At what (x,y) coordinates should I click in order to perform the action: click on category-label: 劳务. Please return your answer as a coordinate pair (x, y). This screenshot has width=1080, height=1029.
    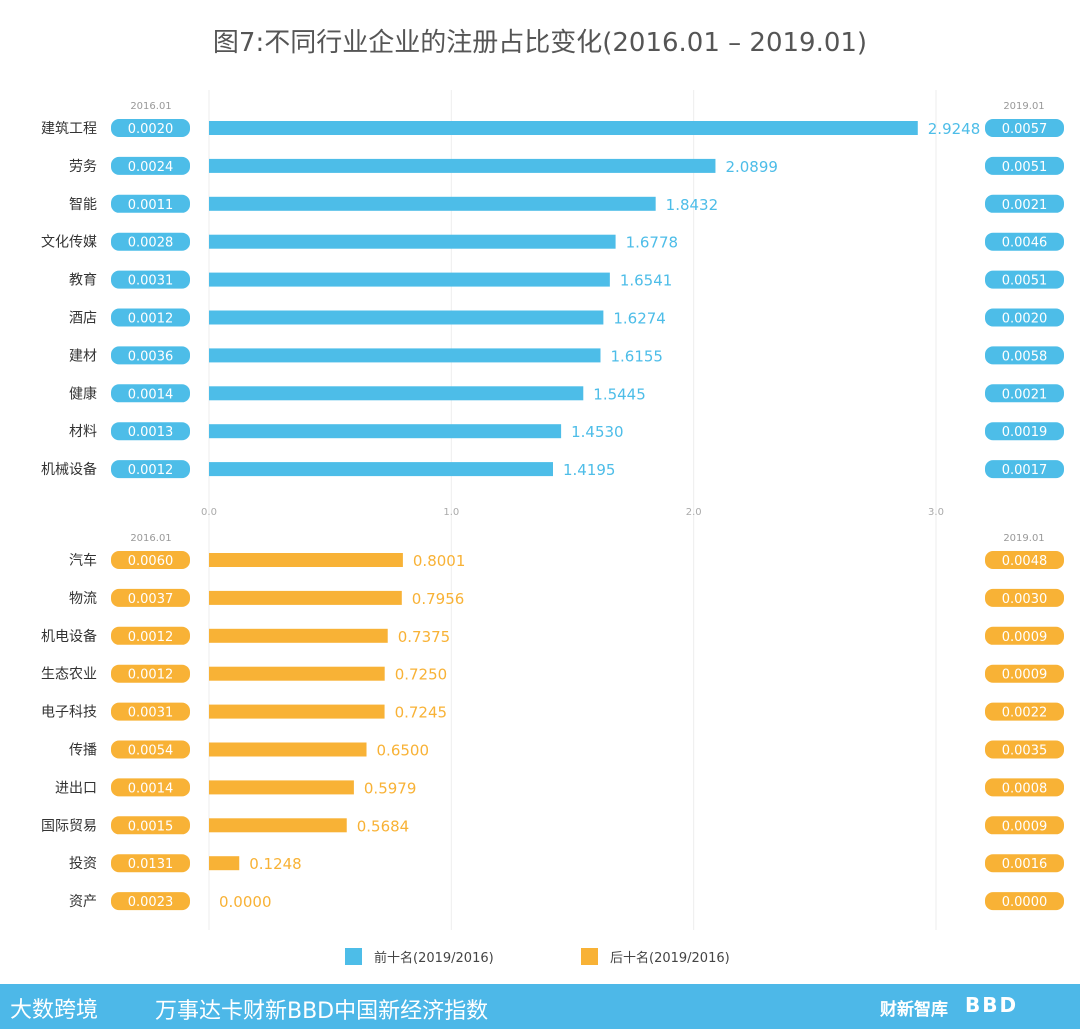
    Looking at the image, I should click on (83, 167).